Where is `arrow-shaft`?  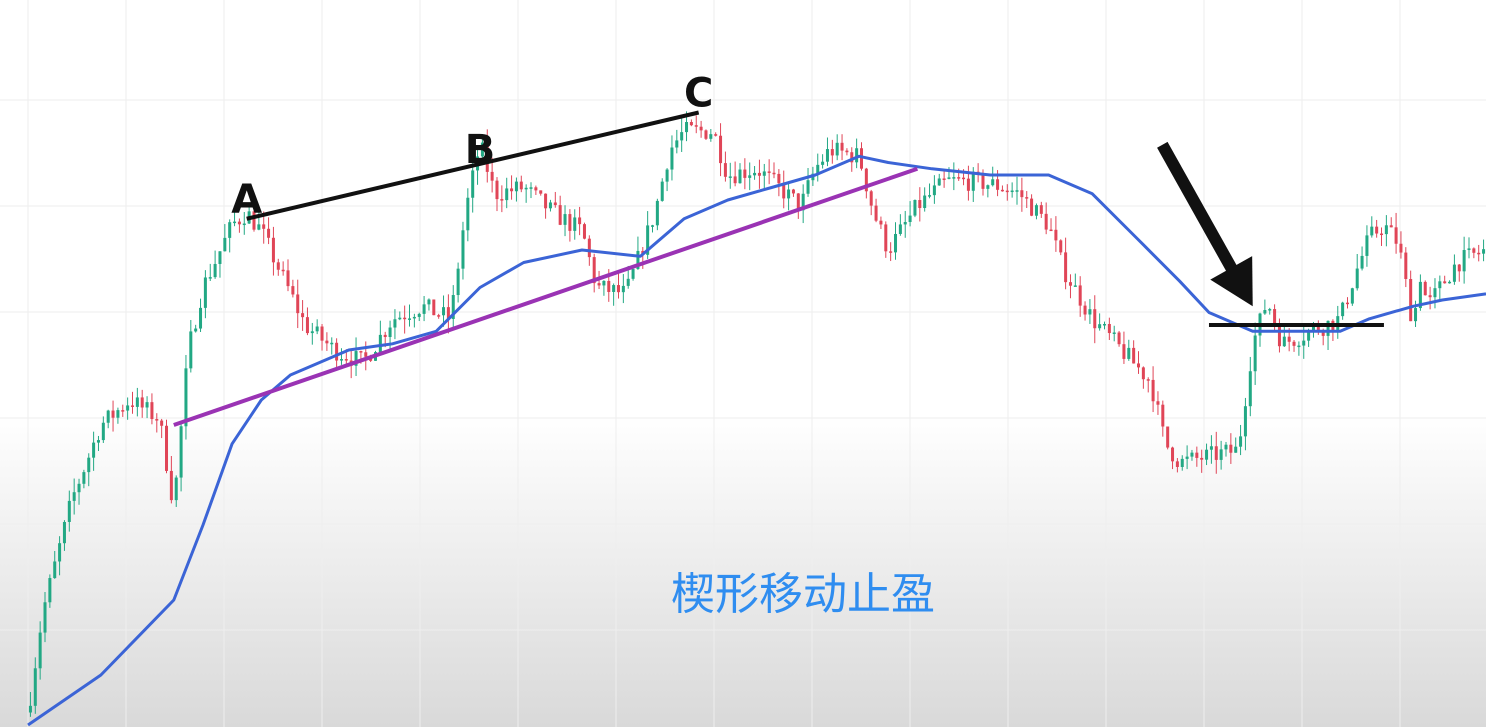
arrow-shaft is located at coordinates (1198, 209).